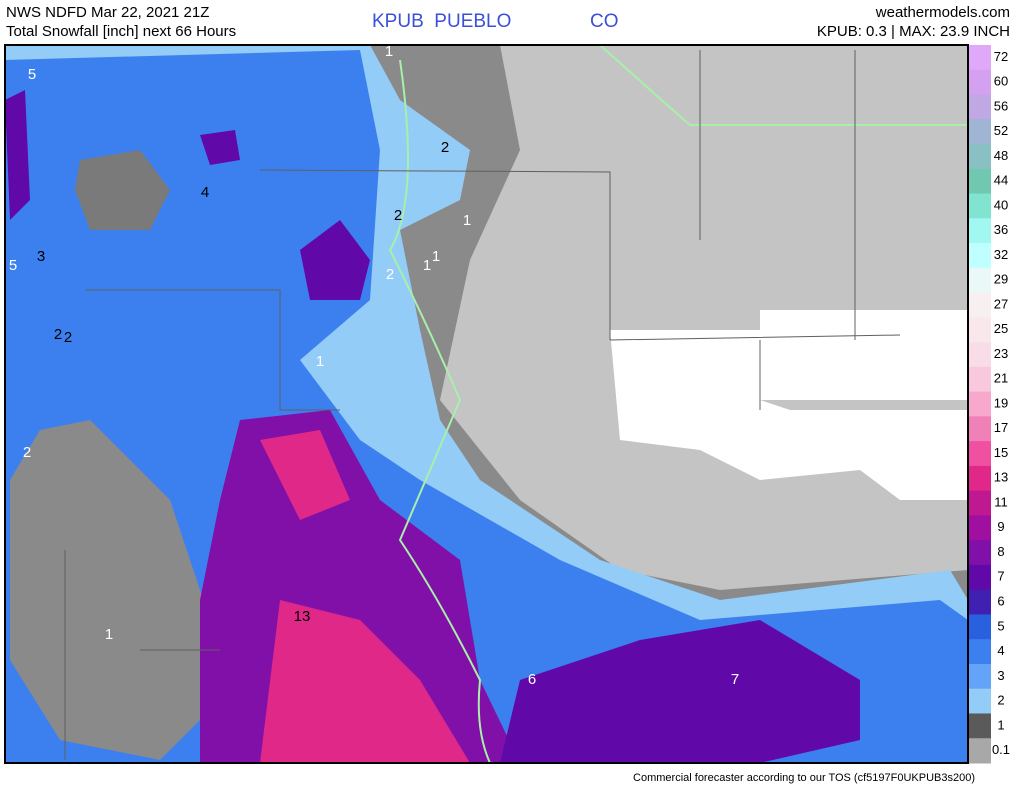  Describe the element at coordinates (735, 679) in the screenshot. I see `map-label: 7` at that location.